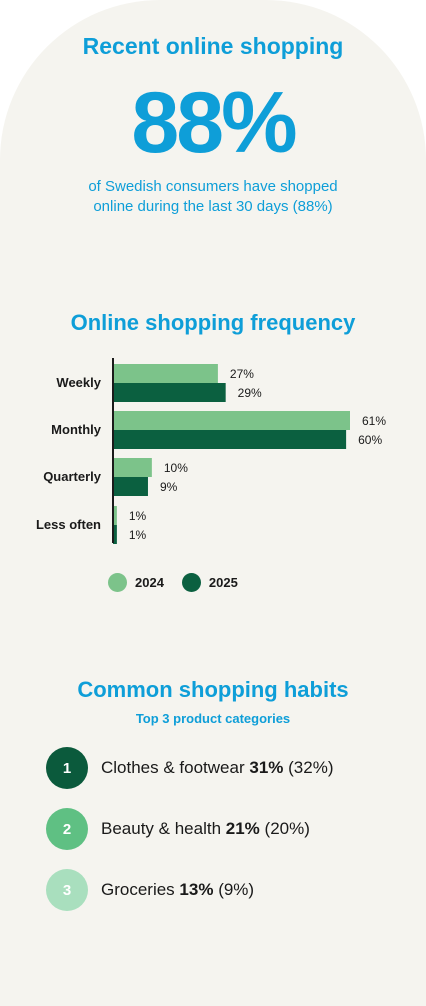 Image resolution: width=426 pixels, height=1006 pixels. What do you see at coordinates (266, 767) in the screenshot?
I see `habit-value-1: 31%` at bounding box center [266, 767].